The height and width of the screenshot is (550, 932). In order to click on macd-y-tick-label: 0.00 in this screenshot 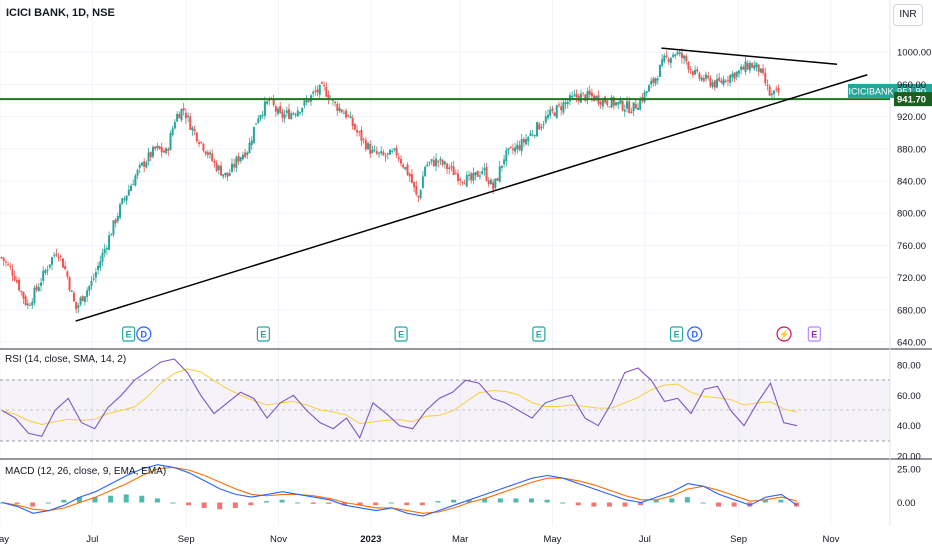, I will do `click(906, 503)`.